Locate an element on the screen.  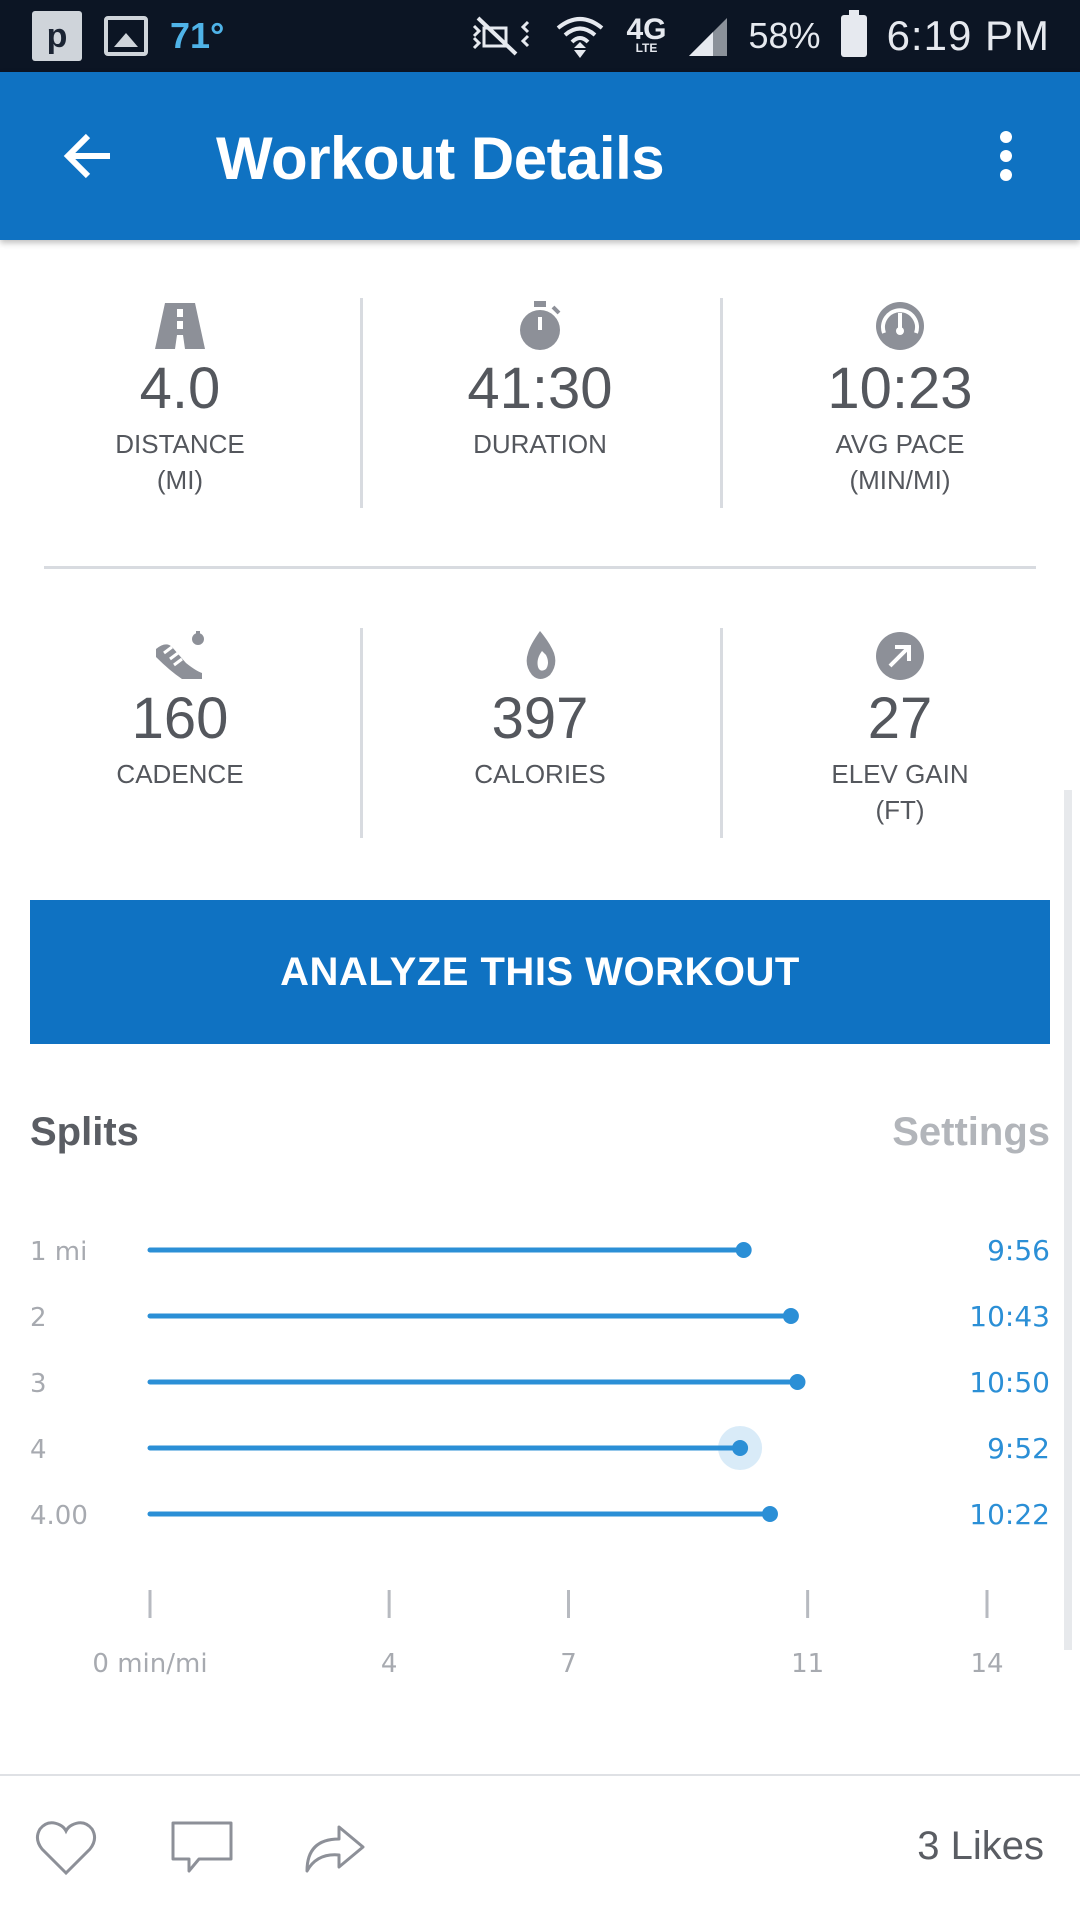
split-label: 4.00 is located at coordinates (59, 1516).